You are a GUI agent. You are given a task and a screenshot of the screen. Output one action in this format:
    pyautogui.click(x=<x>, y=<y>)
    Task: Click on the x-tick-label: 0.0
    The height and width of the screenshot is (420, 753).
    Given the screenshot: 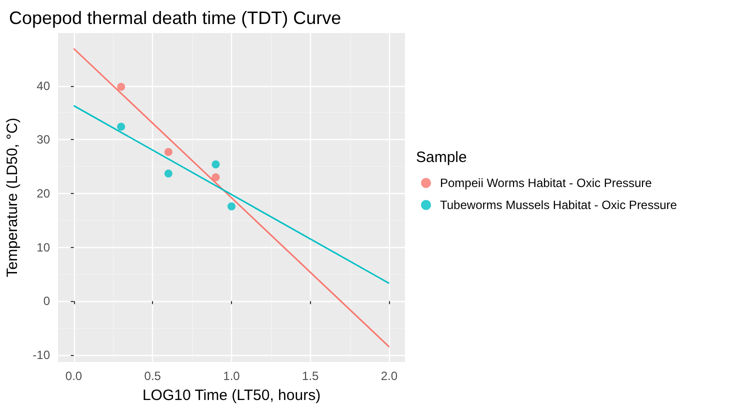 What is the action you would take?
    pyautogui.click(x=73, y=376)
    